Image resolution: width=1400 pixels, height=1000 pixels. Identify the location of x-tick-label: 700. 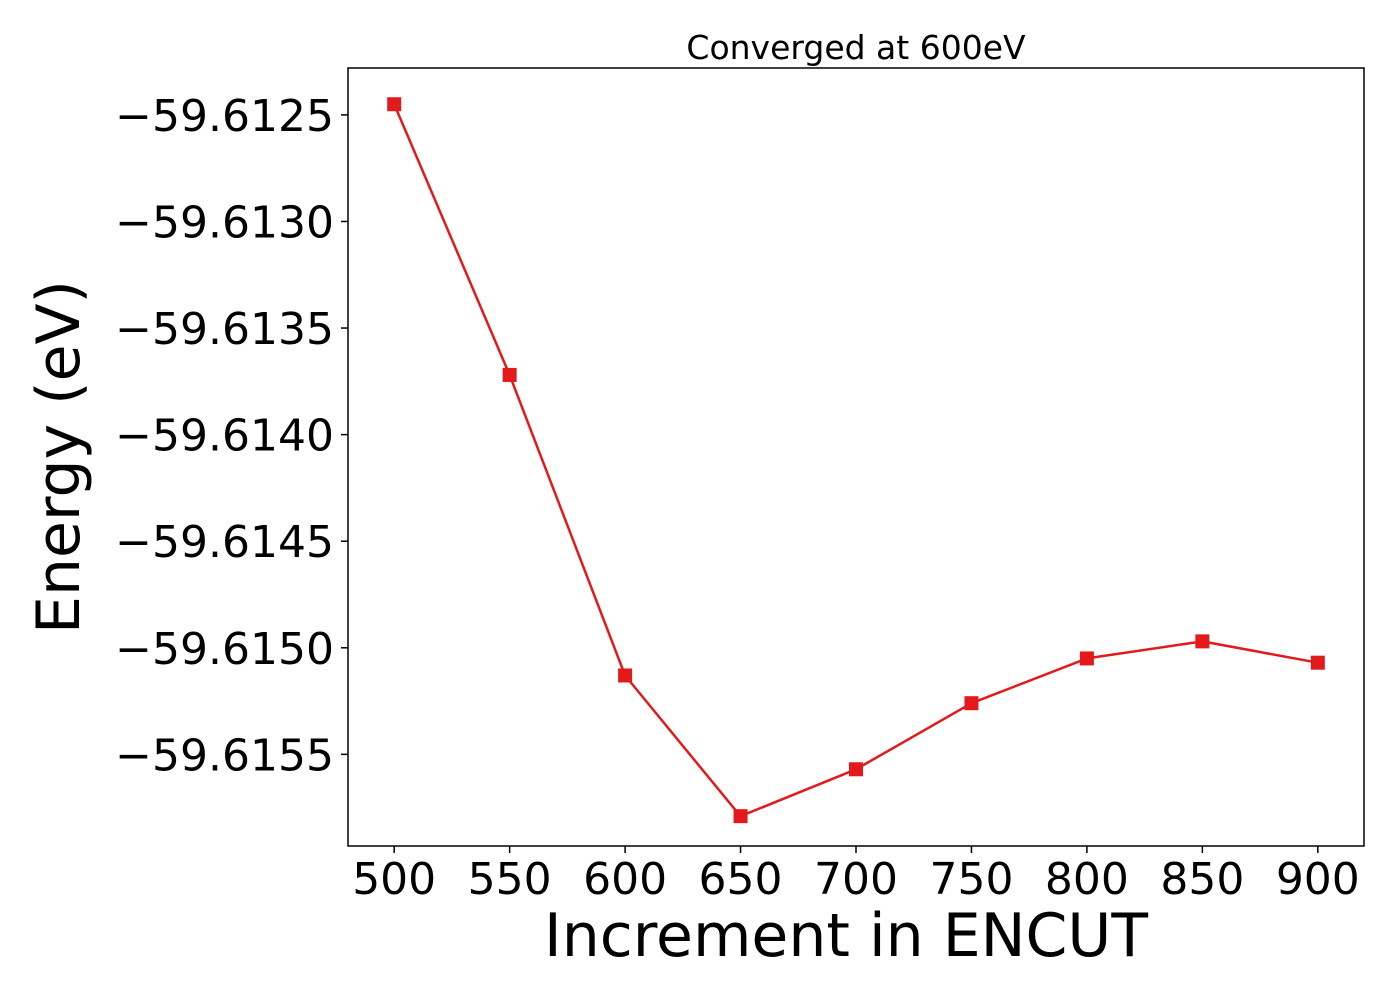
(856, 879).